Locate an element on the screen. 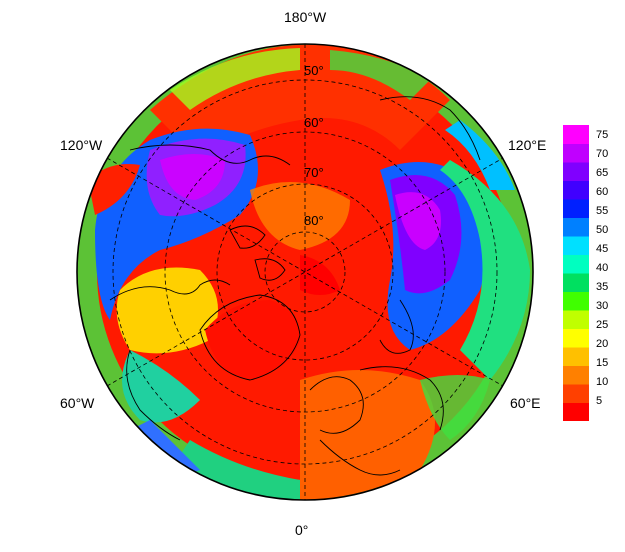 The width and height of the screenshot is (625, 552). lon-label-120w: 120°W is located at coordinates (81, 145).